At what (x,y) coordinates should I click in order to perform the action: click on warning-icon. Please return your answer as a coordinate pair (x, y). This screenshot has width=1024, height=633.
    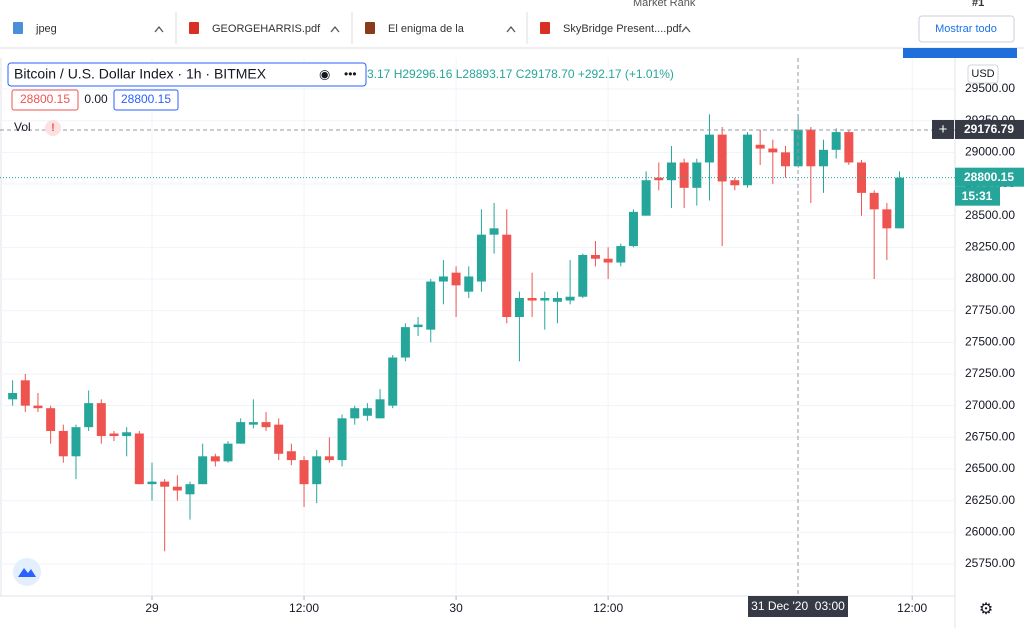
    Looking at the image, I should click on (53, 128).